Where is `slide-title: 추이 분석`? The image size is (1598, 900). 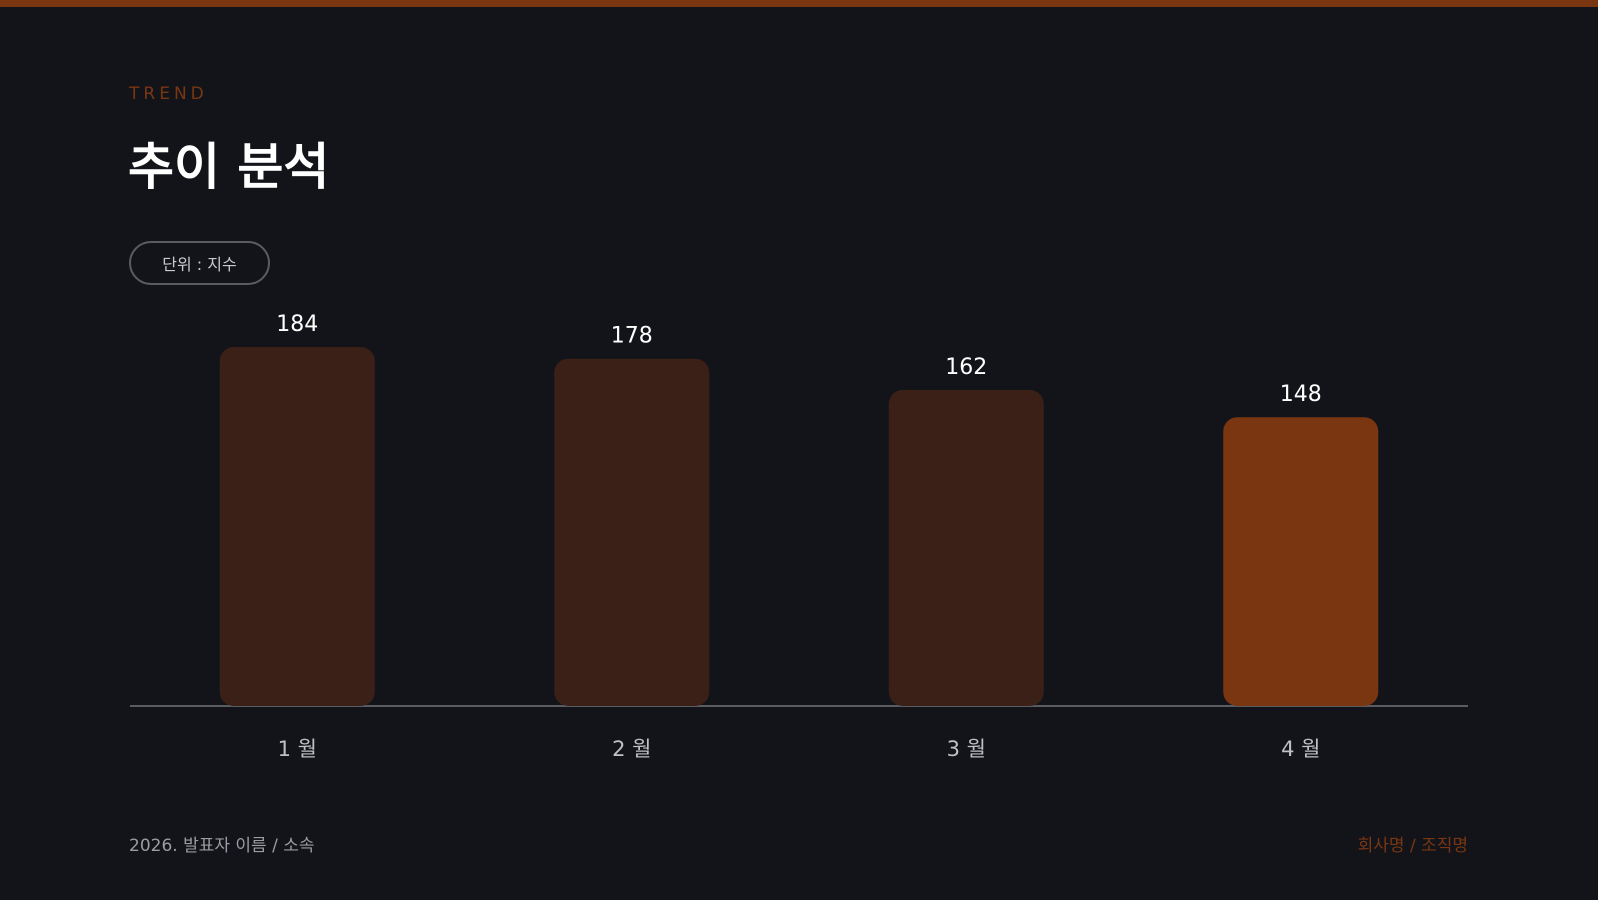
slide-title: 추이 분석 is located at coordinates (229, 167).